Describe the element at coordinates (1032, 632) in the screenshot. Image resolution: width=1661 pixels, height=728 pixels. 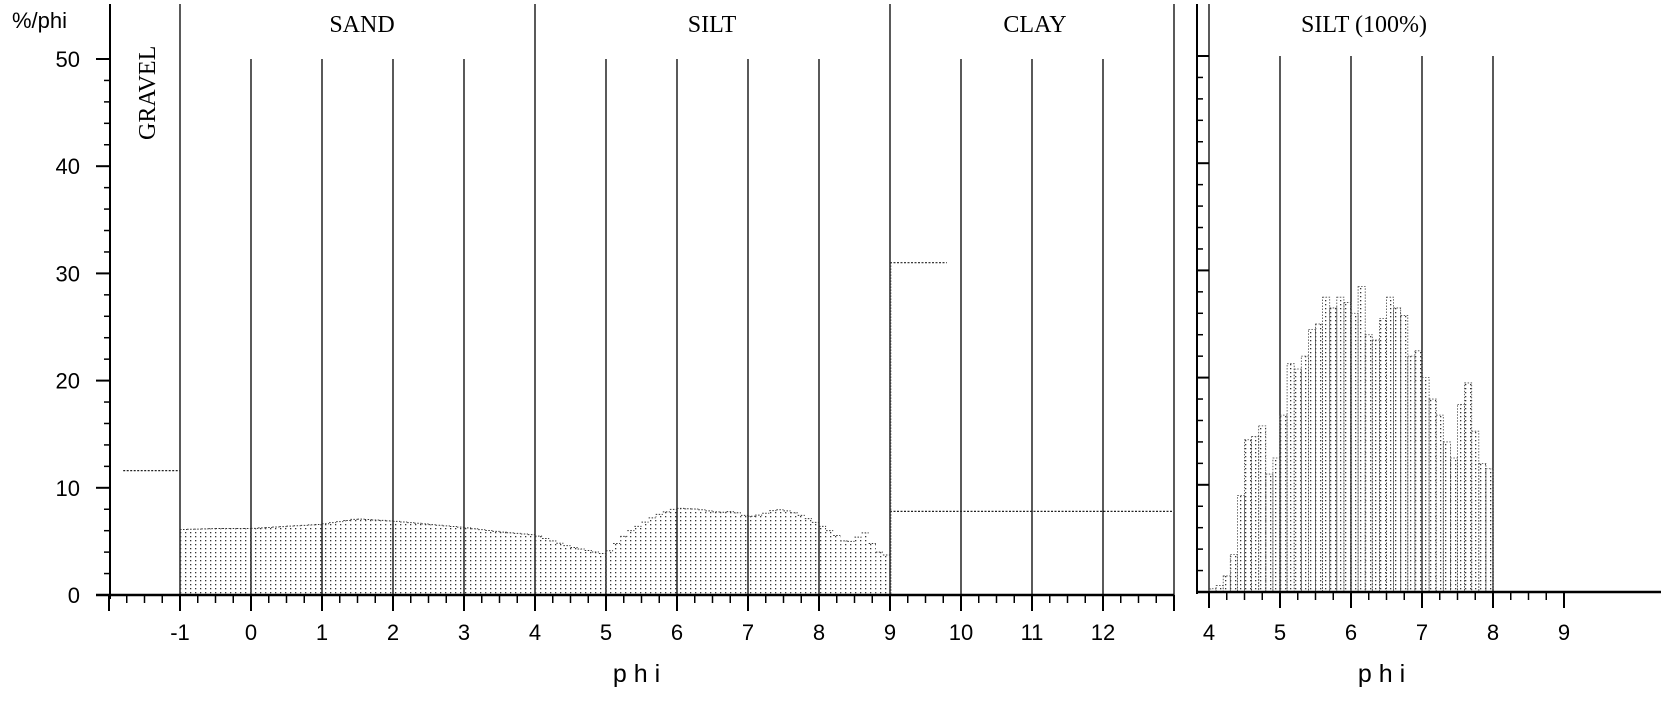
I see `x-tick-label: 11` at that location.